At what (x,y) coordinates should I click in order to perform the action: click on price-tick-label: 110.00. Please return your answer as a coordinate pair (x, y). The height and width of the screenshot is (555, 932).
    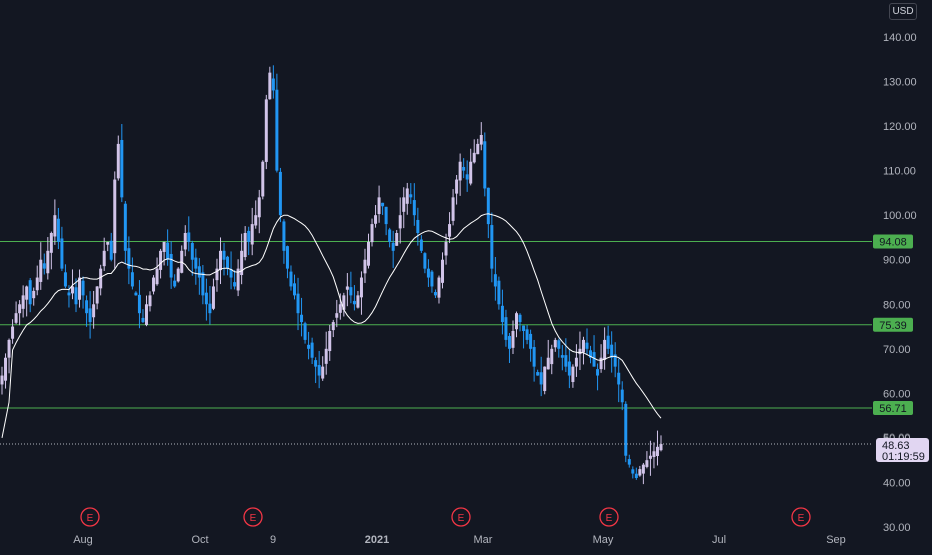
    Looking at the image, I should click on (899, 172).